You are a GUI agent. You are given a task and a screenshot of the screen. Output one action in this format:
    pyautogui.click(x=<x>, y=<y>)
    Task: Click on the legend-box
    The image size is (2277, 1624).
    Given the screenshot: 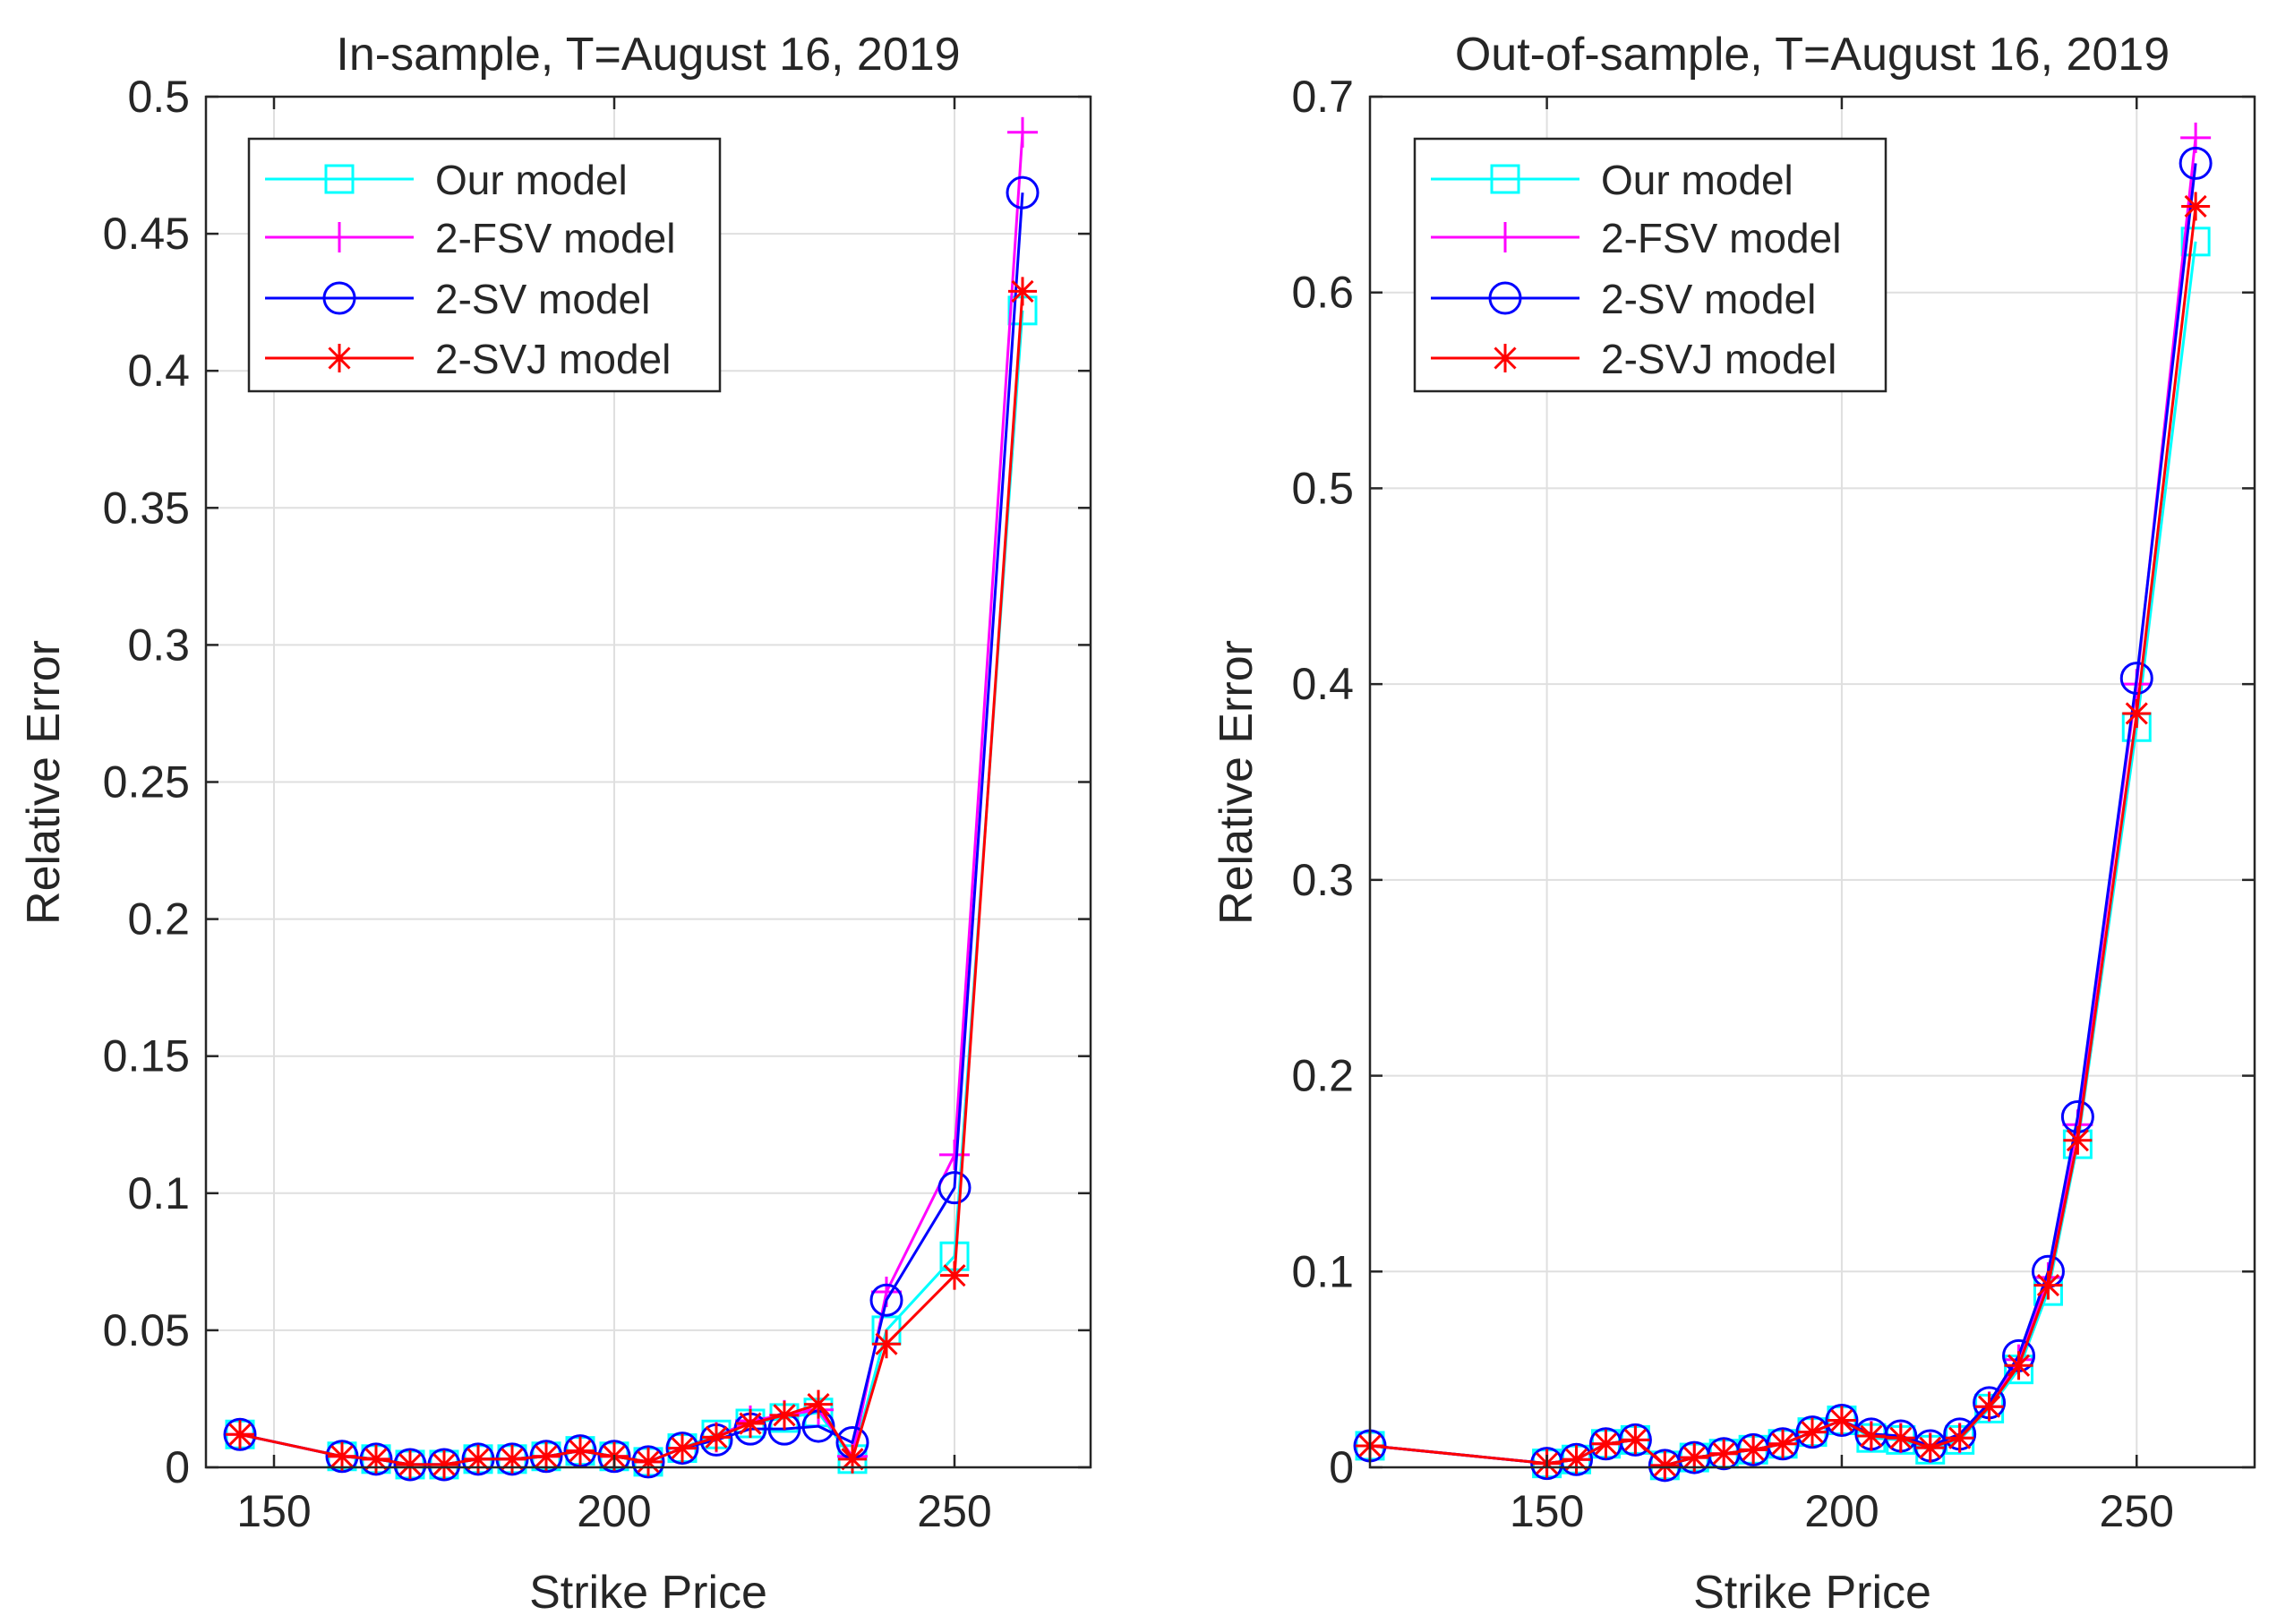 What is the action you would take?
    pyautogui.click(x=1650, y=265)
    